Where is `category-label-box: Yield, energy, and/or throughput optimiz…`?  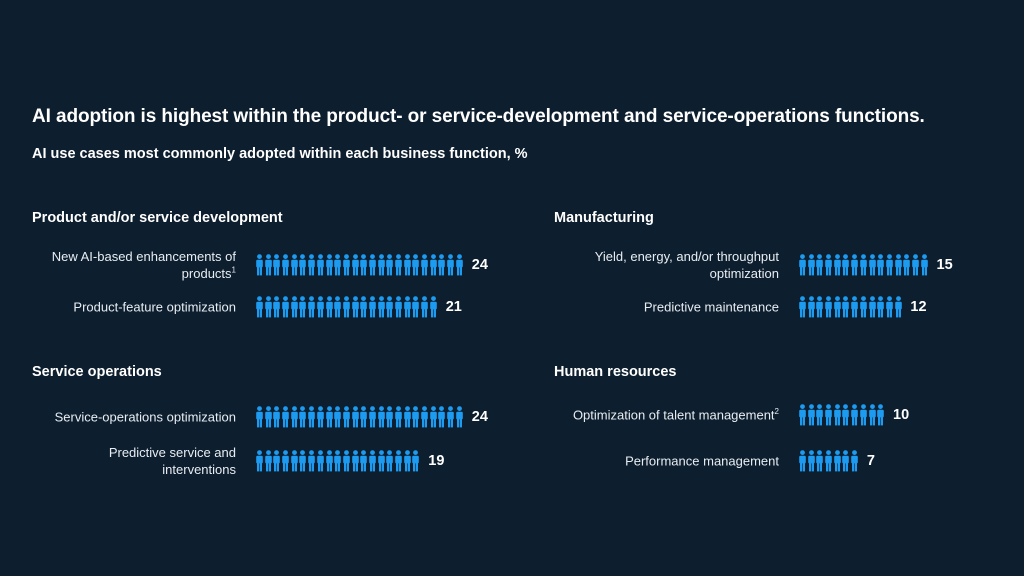
category-label-box: Yield, energy, and/or throughput optimiz… is located at coordinates (666, 265).